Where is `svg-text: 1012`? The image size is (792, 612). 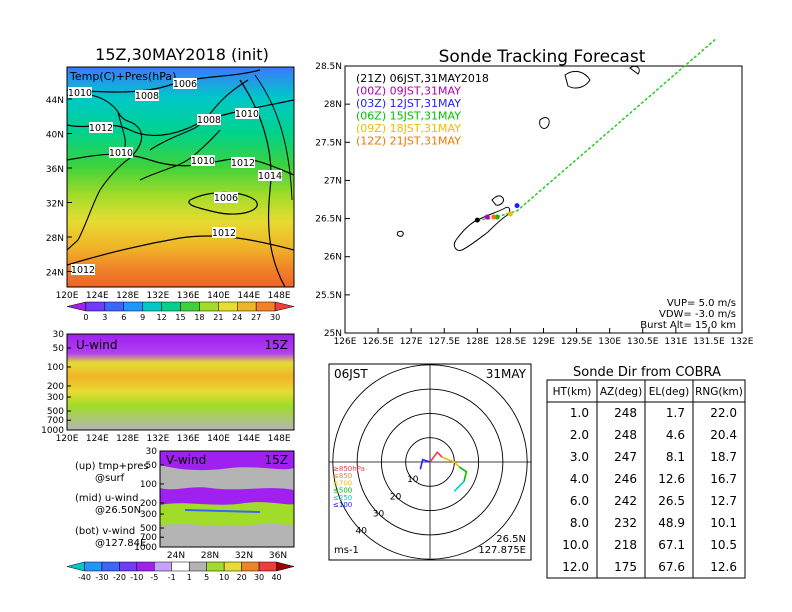
svg-text: 1012 is located at coordinates (224, 233).